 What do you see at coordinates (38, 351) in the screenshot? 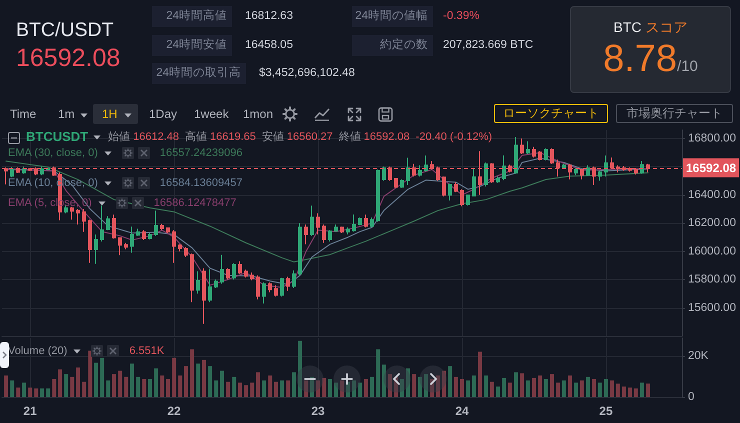
I see `series-label: Volume (20)` at bounding box center [38, 351].